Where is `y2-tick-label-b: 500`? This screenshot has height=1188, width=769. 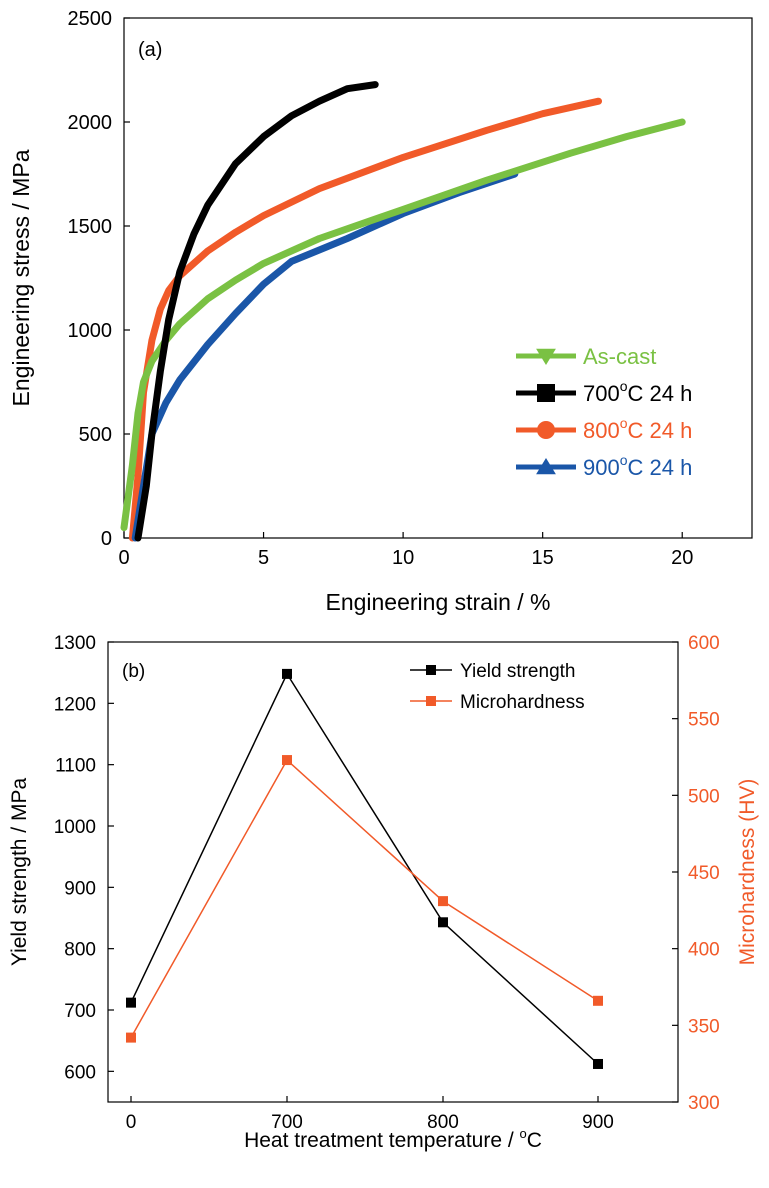 y2-tick-label-b: 500 is located at coordinates (704, 796).